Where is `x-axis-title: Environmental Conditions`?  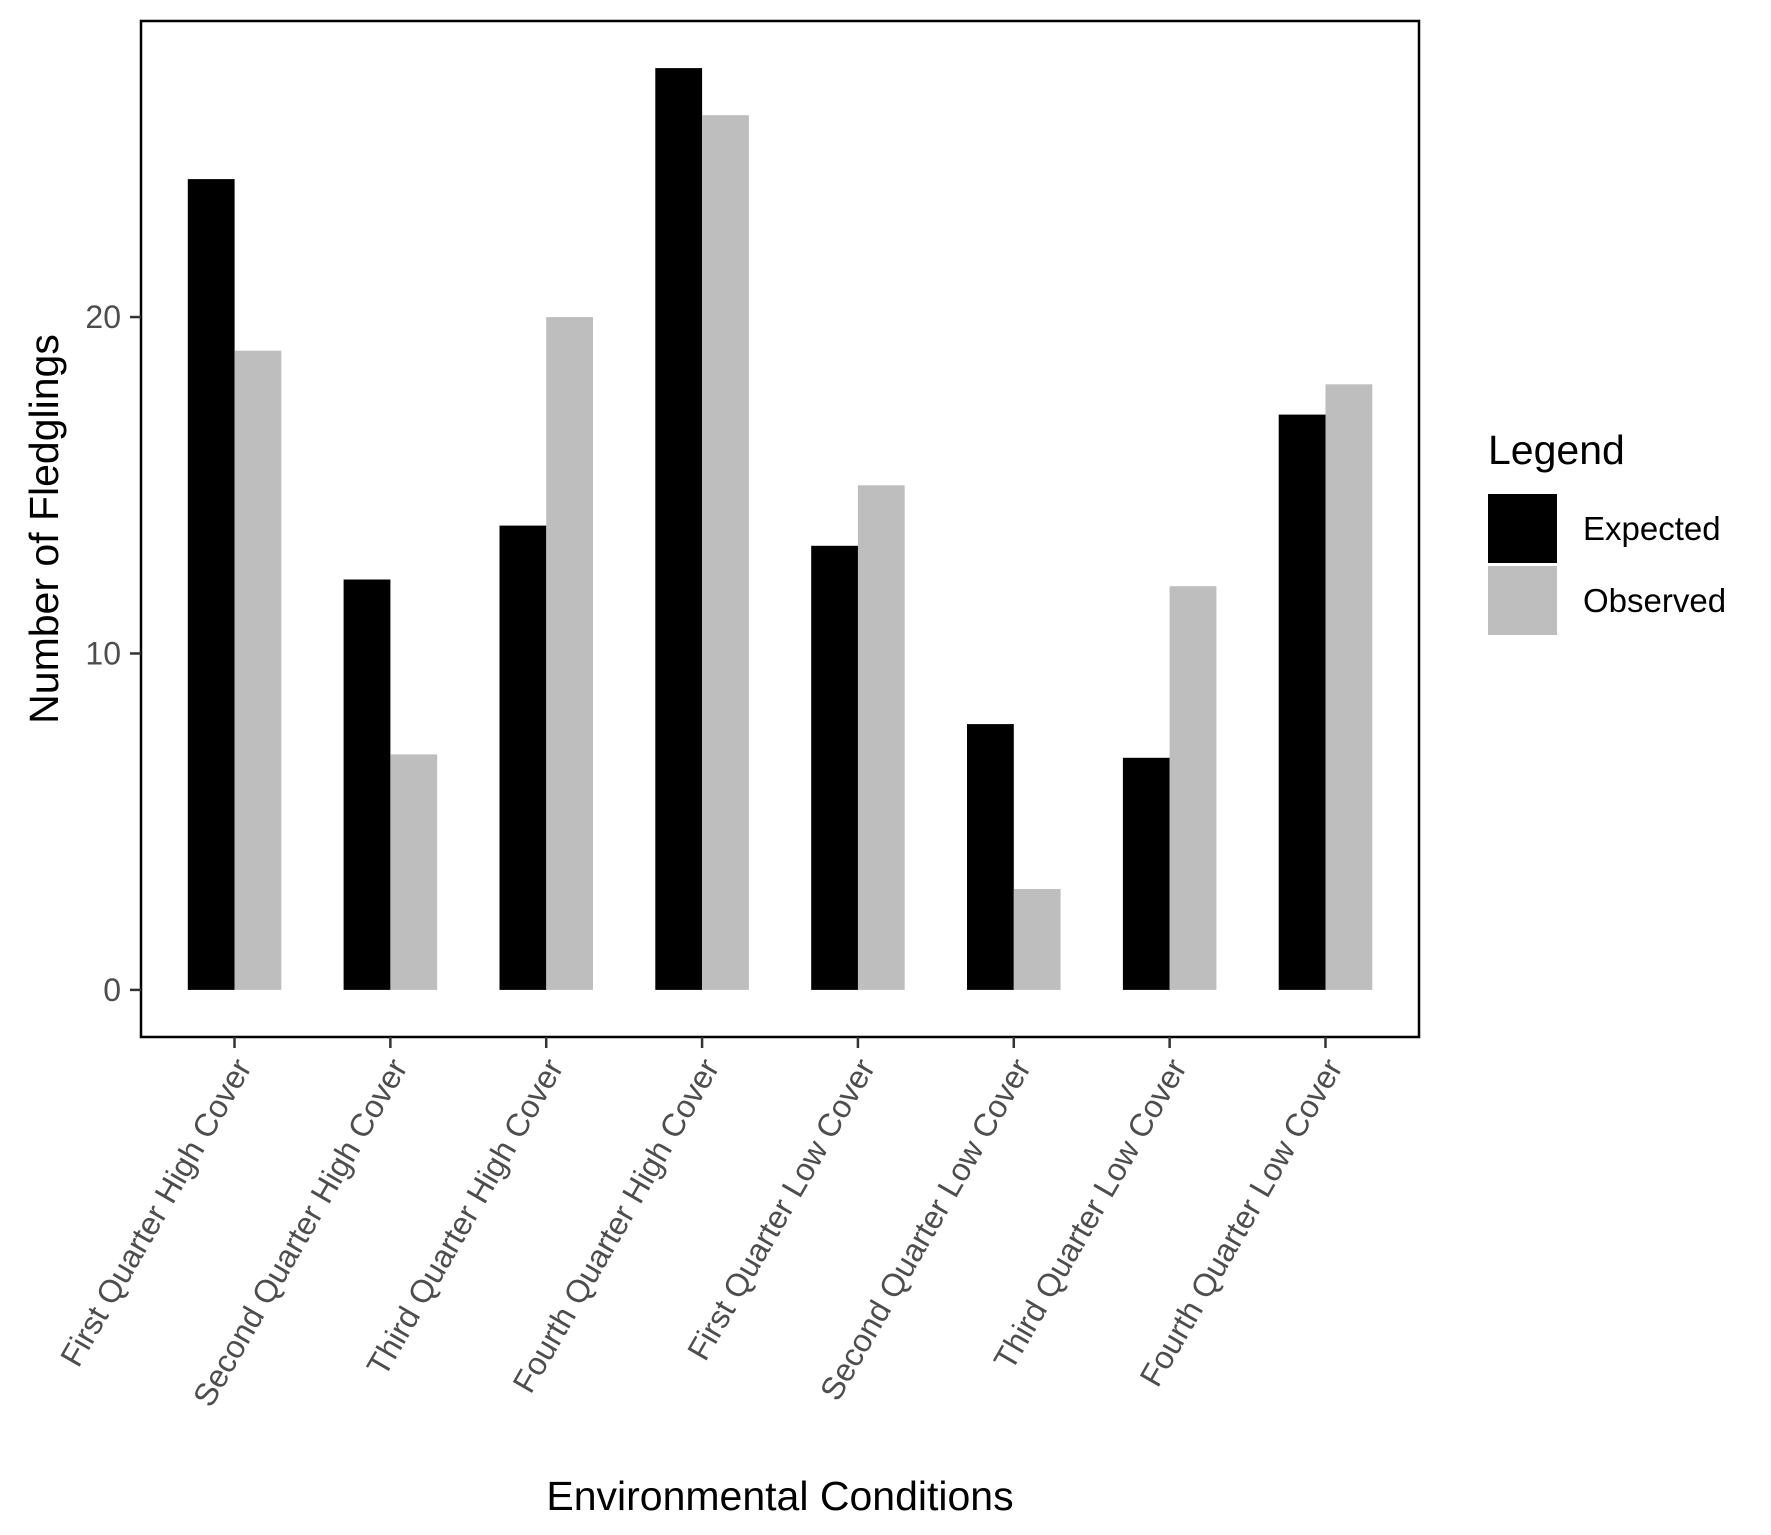
x-axis-title: Environmental Conditions is located at coordinates (779, 1496).